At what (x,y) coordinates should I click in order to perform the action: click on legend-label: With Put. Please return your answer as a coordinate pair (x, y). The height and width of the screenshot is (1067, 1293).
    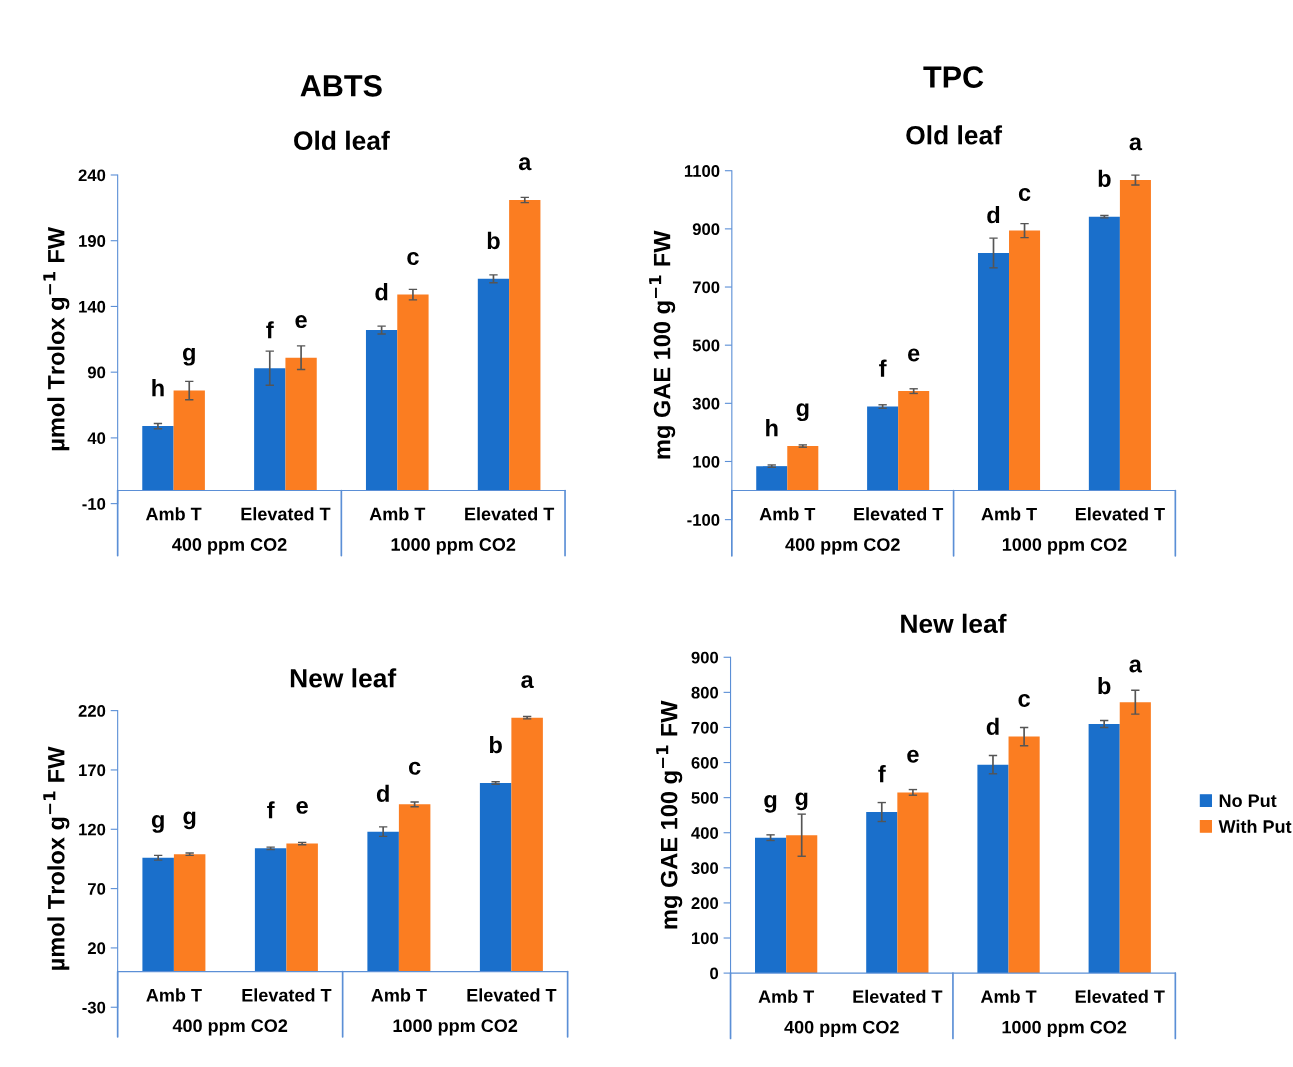
    Looking at the image, I should click on (1255, 826).